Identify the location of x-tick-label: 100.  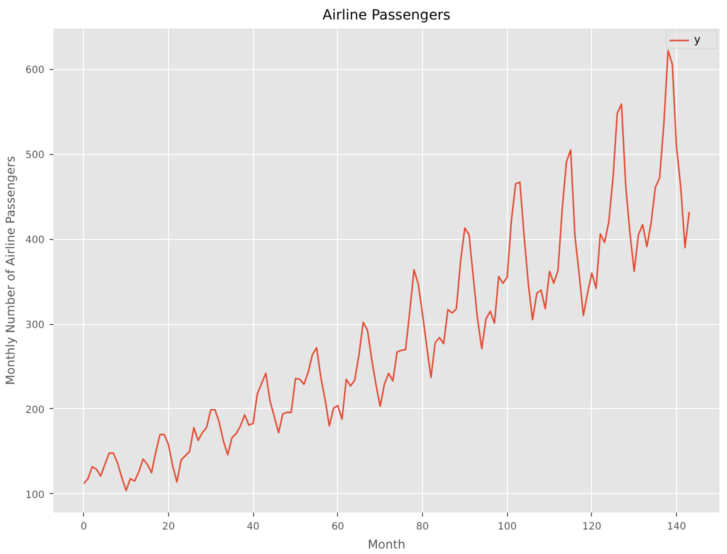
(507, 527).